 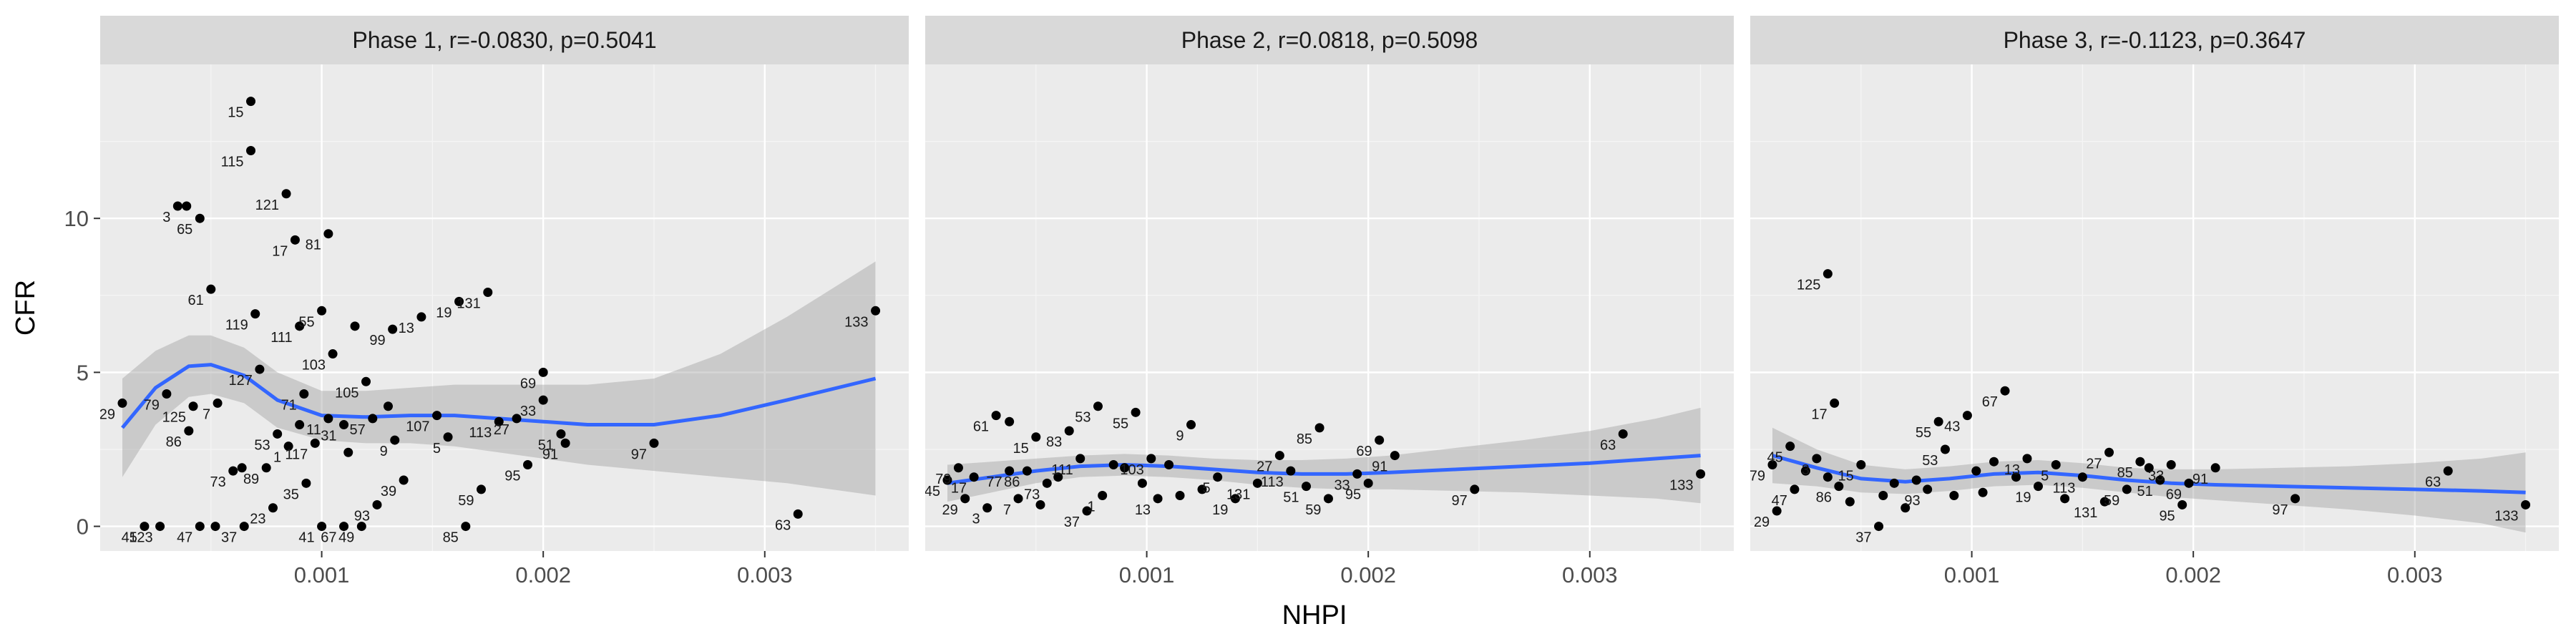 I want to click on point-label: 95, so click(x=512, y=476).